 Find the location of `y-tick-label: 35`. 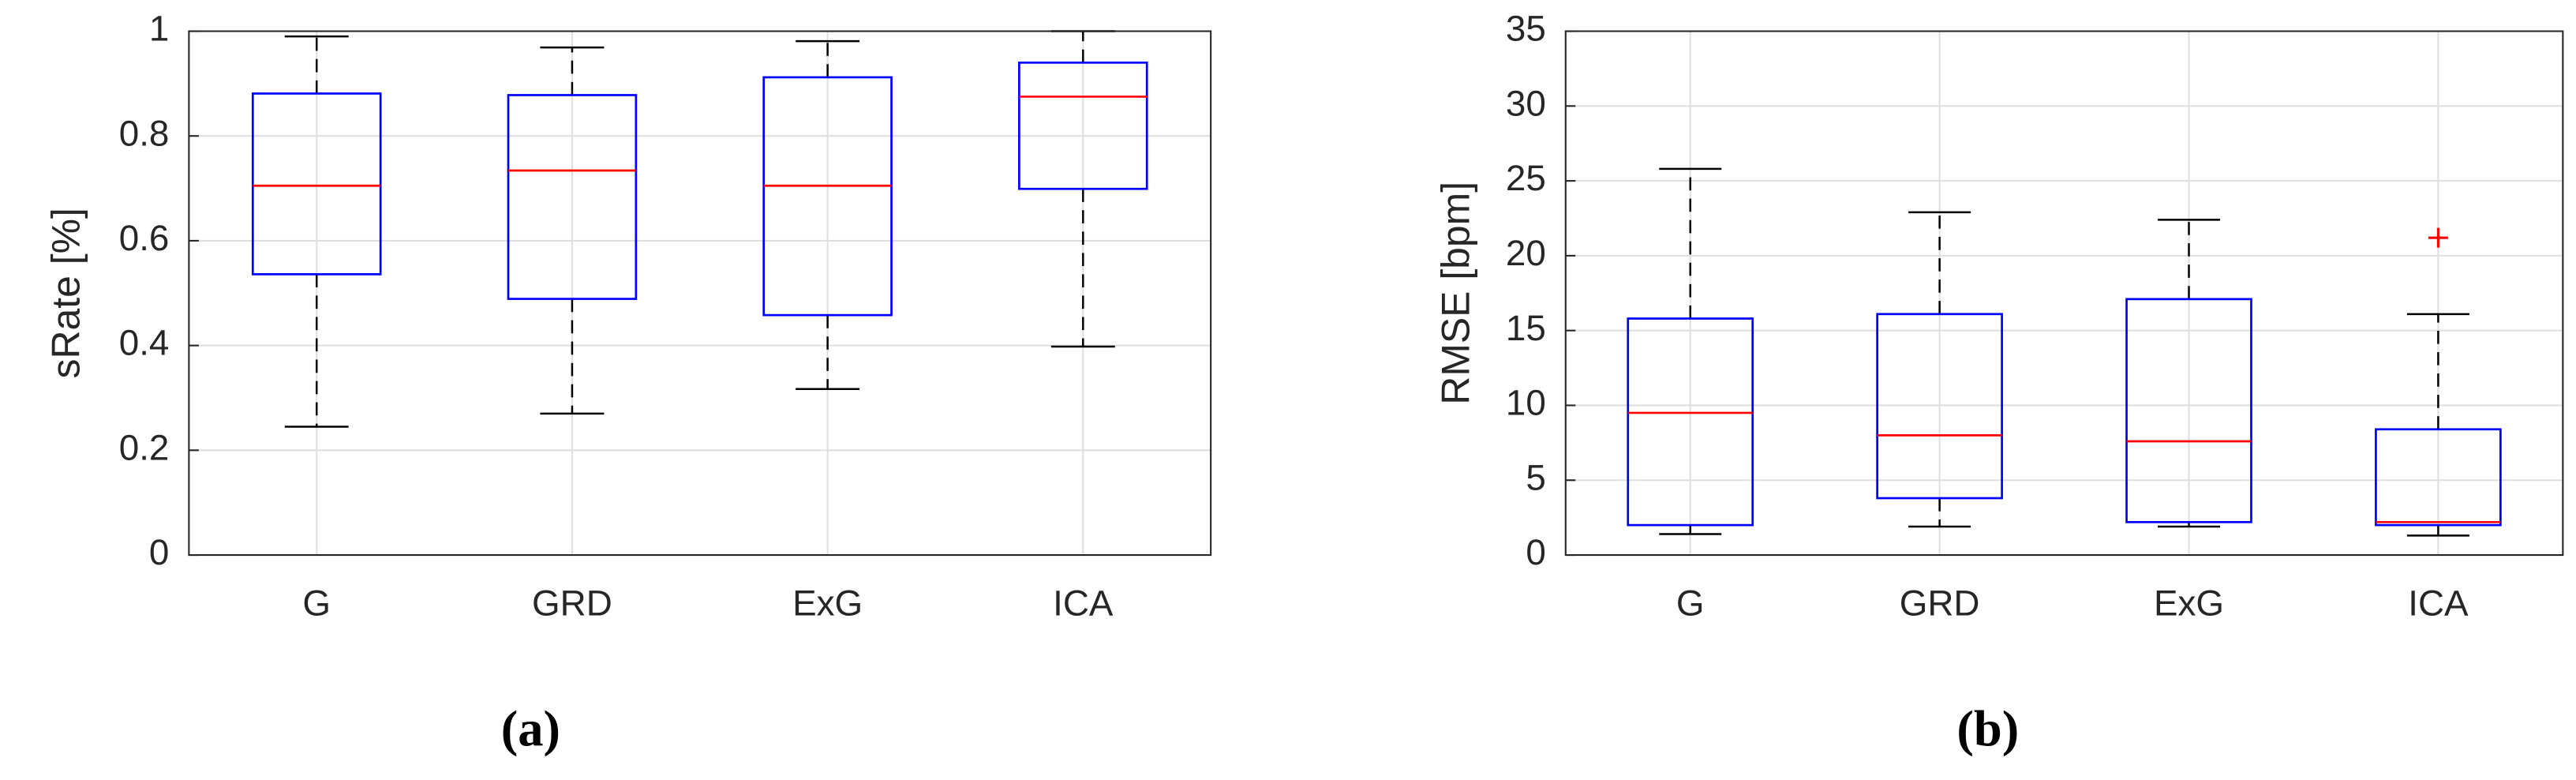

y-tick-label: 35 is located at coordinates (1526, 29).